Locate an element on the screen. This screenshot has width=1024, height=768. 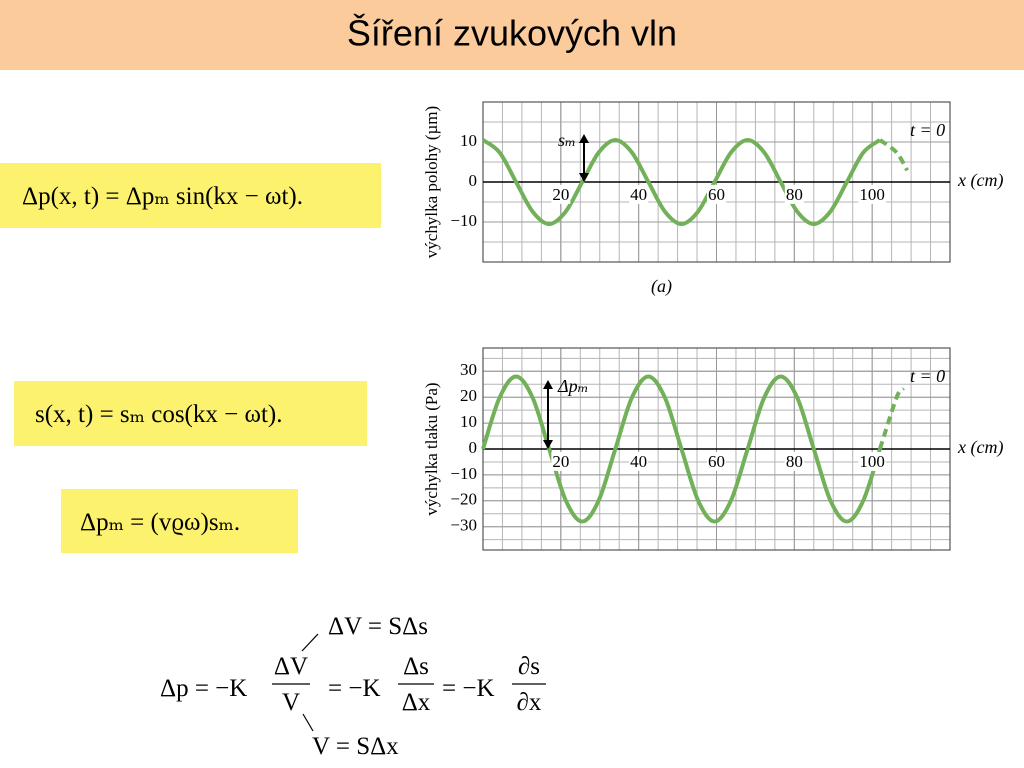
formula: V = SΔx is located at coordinates (355, 746).